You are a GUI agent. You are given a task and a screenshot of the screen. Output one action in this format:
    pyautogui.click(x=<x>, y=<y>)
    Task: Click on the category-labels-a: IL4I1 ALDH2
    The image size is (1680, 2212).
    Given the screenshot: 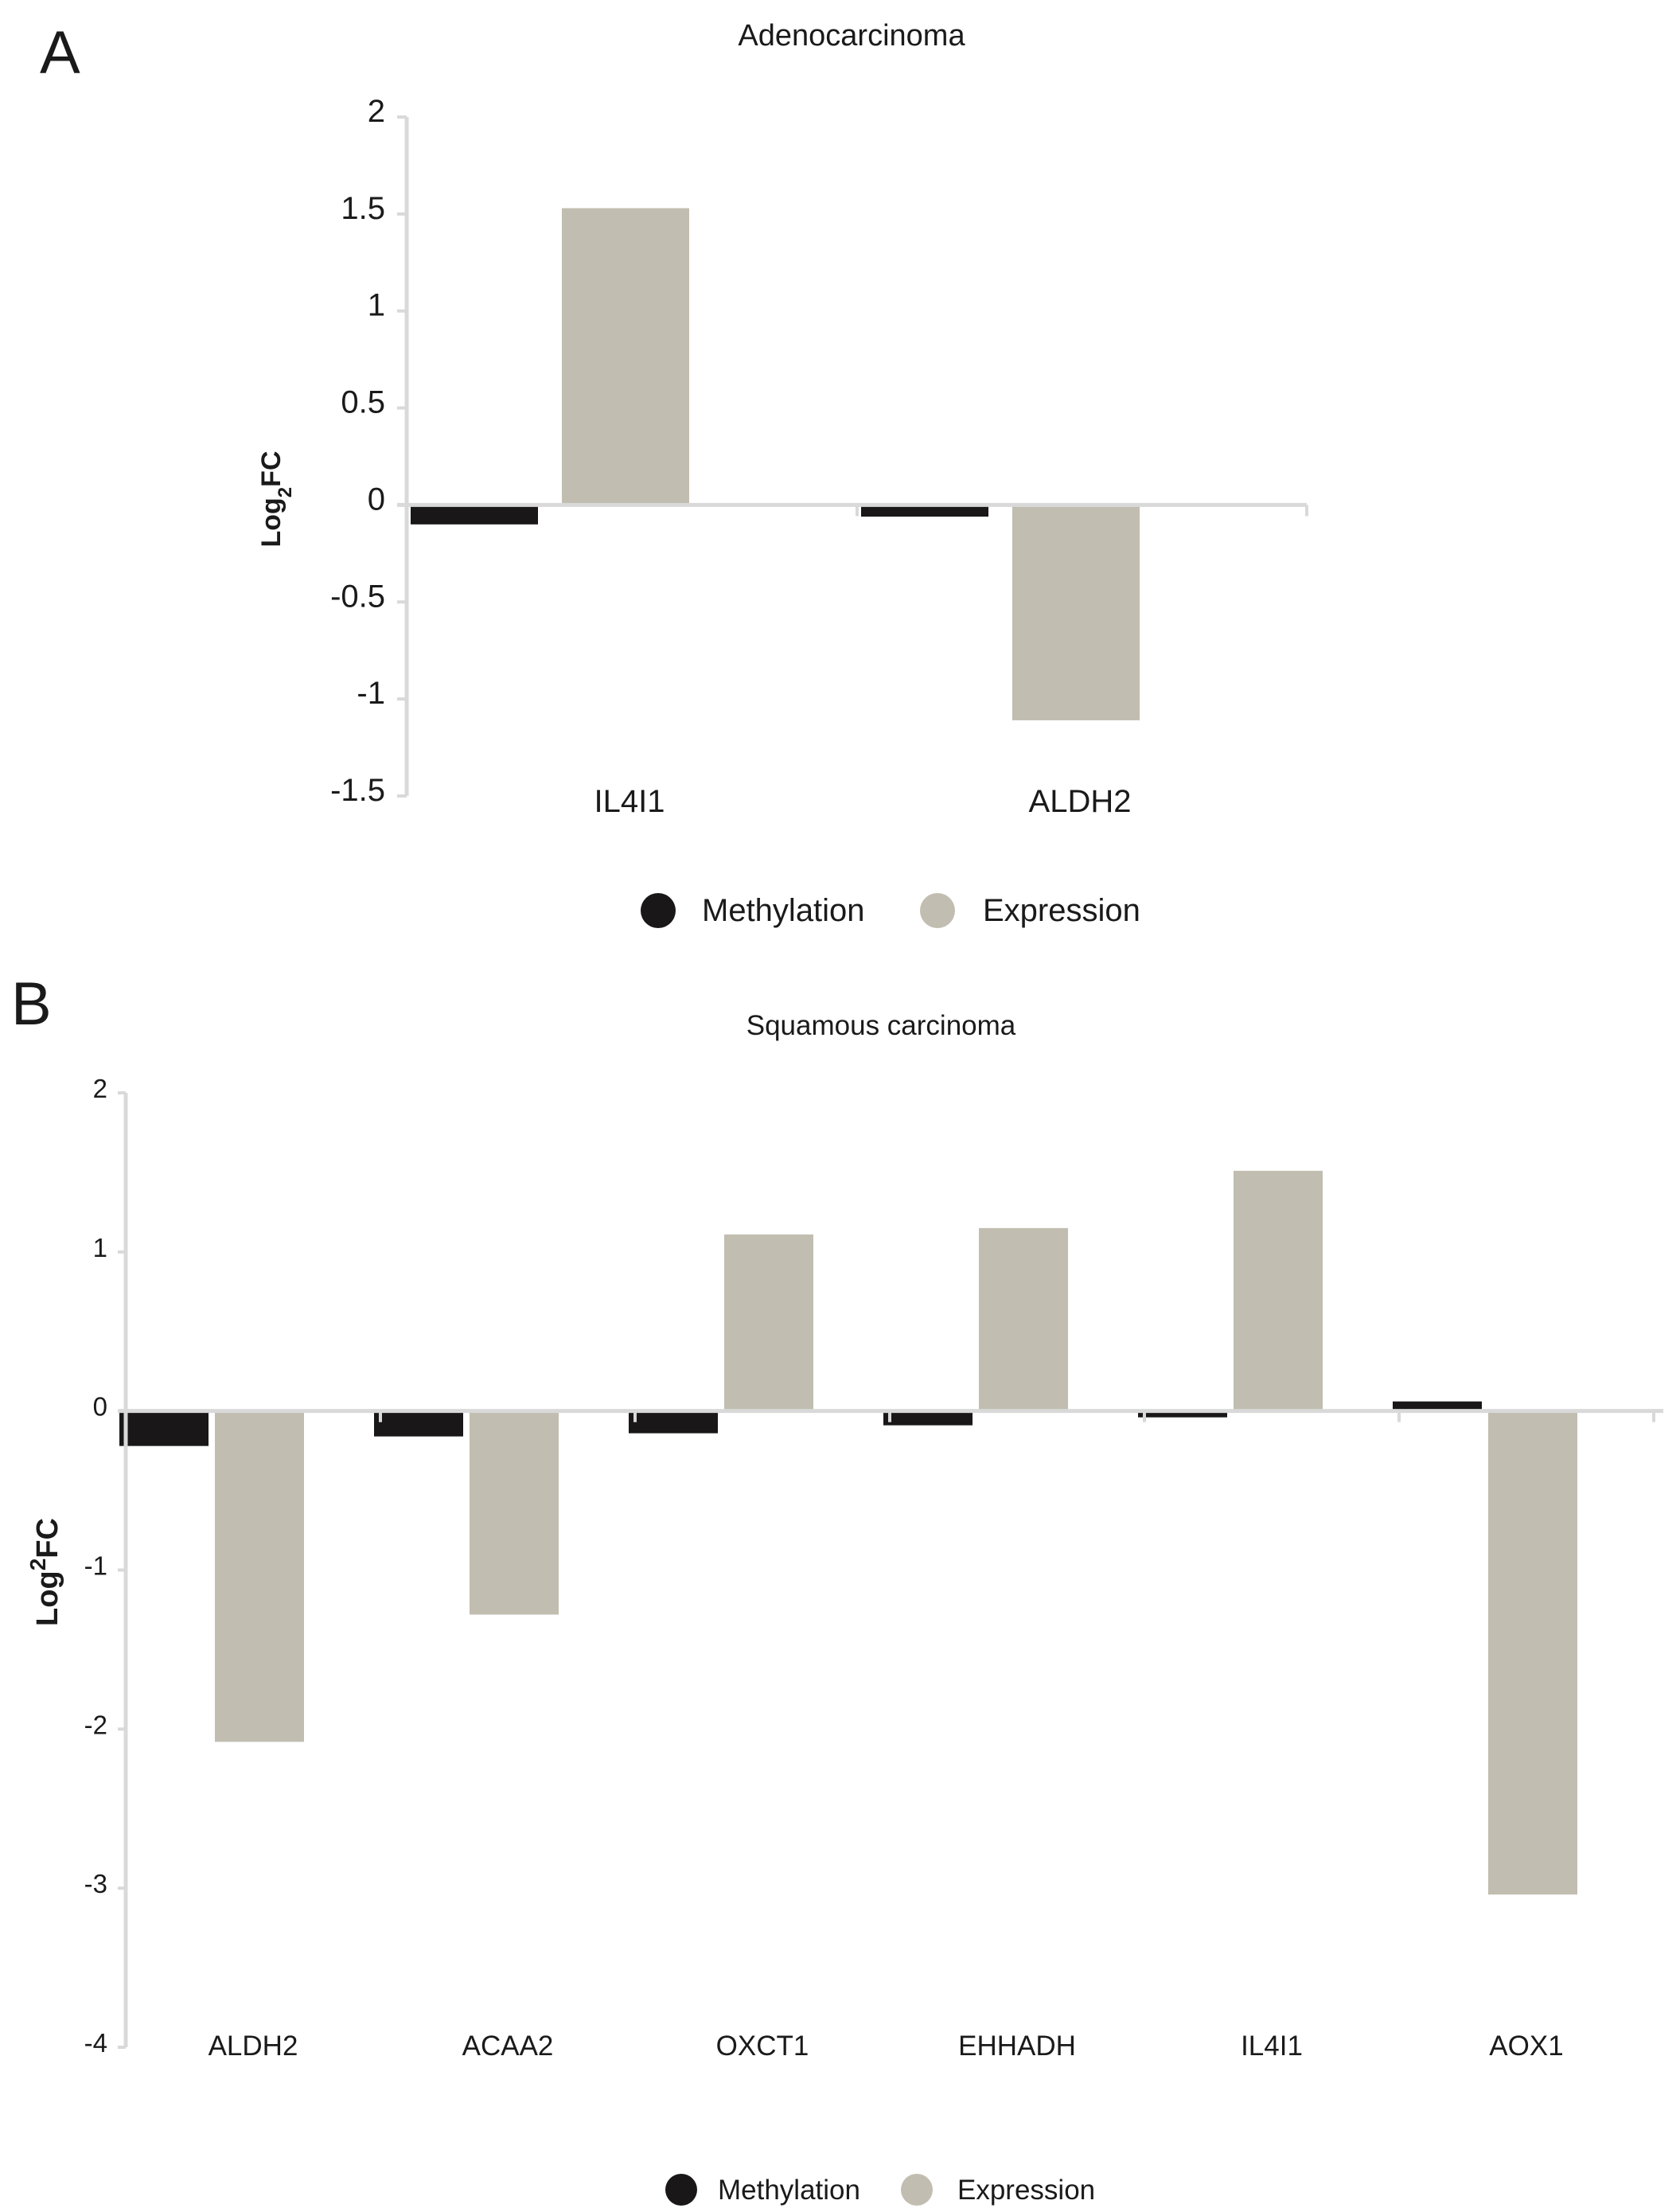 What is the action you would take?
    pyautogui.click(x=863, y=801)
    